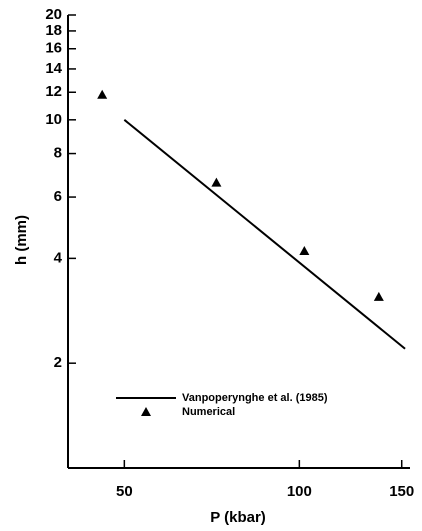 The image size is (422, 531). Describe the element at coordinates (53, 68) in the screenshot. I see `y-tick-label: 14` at that location.